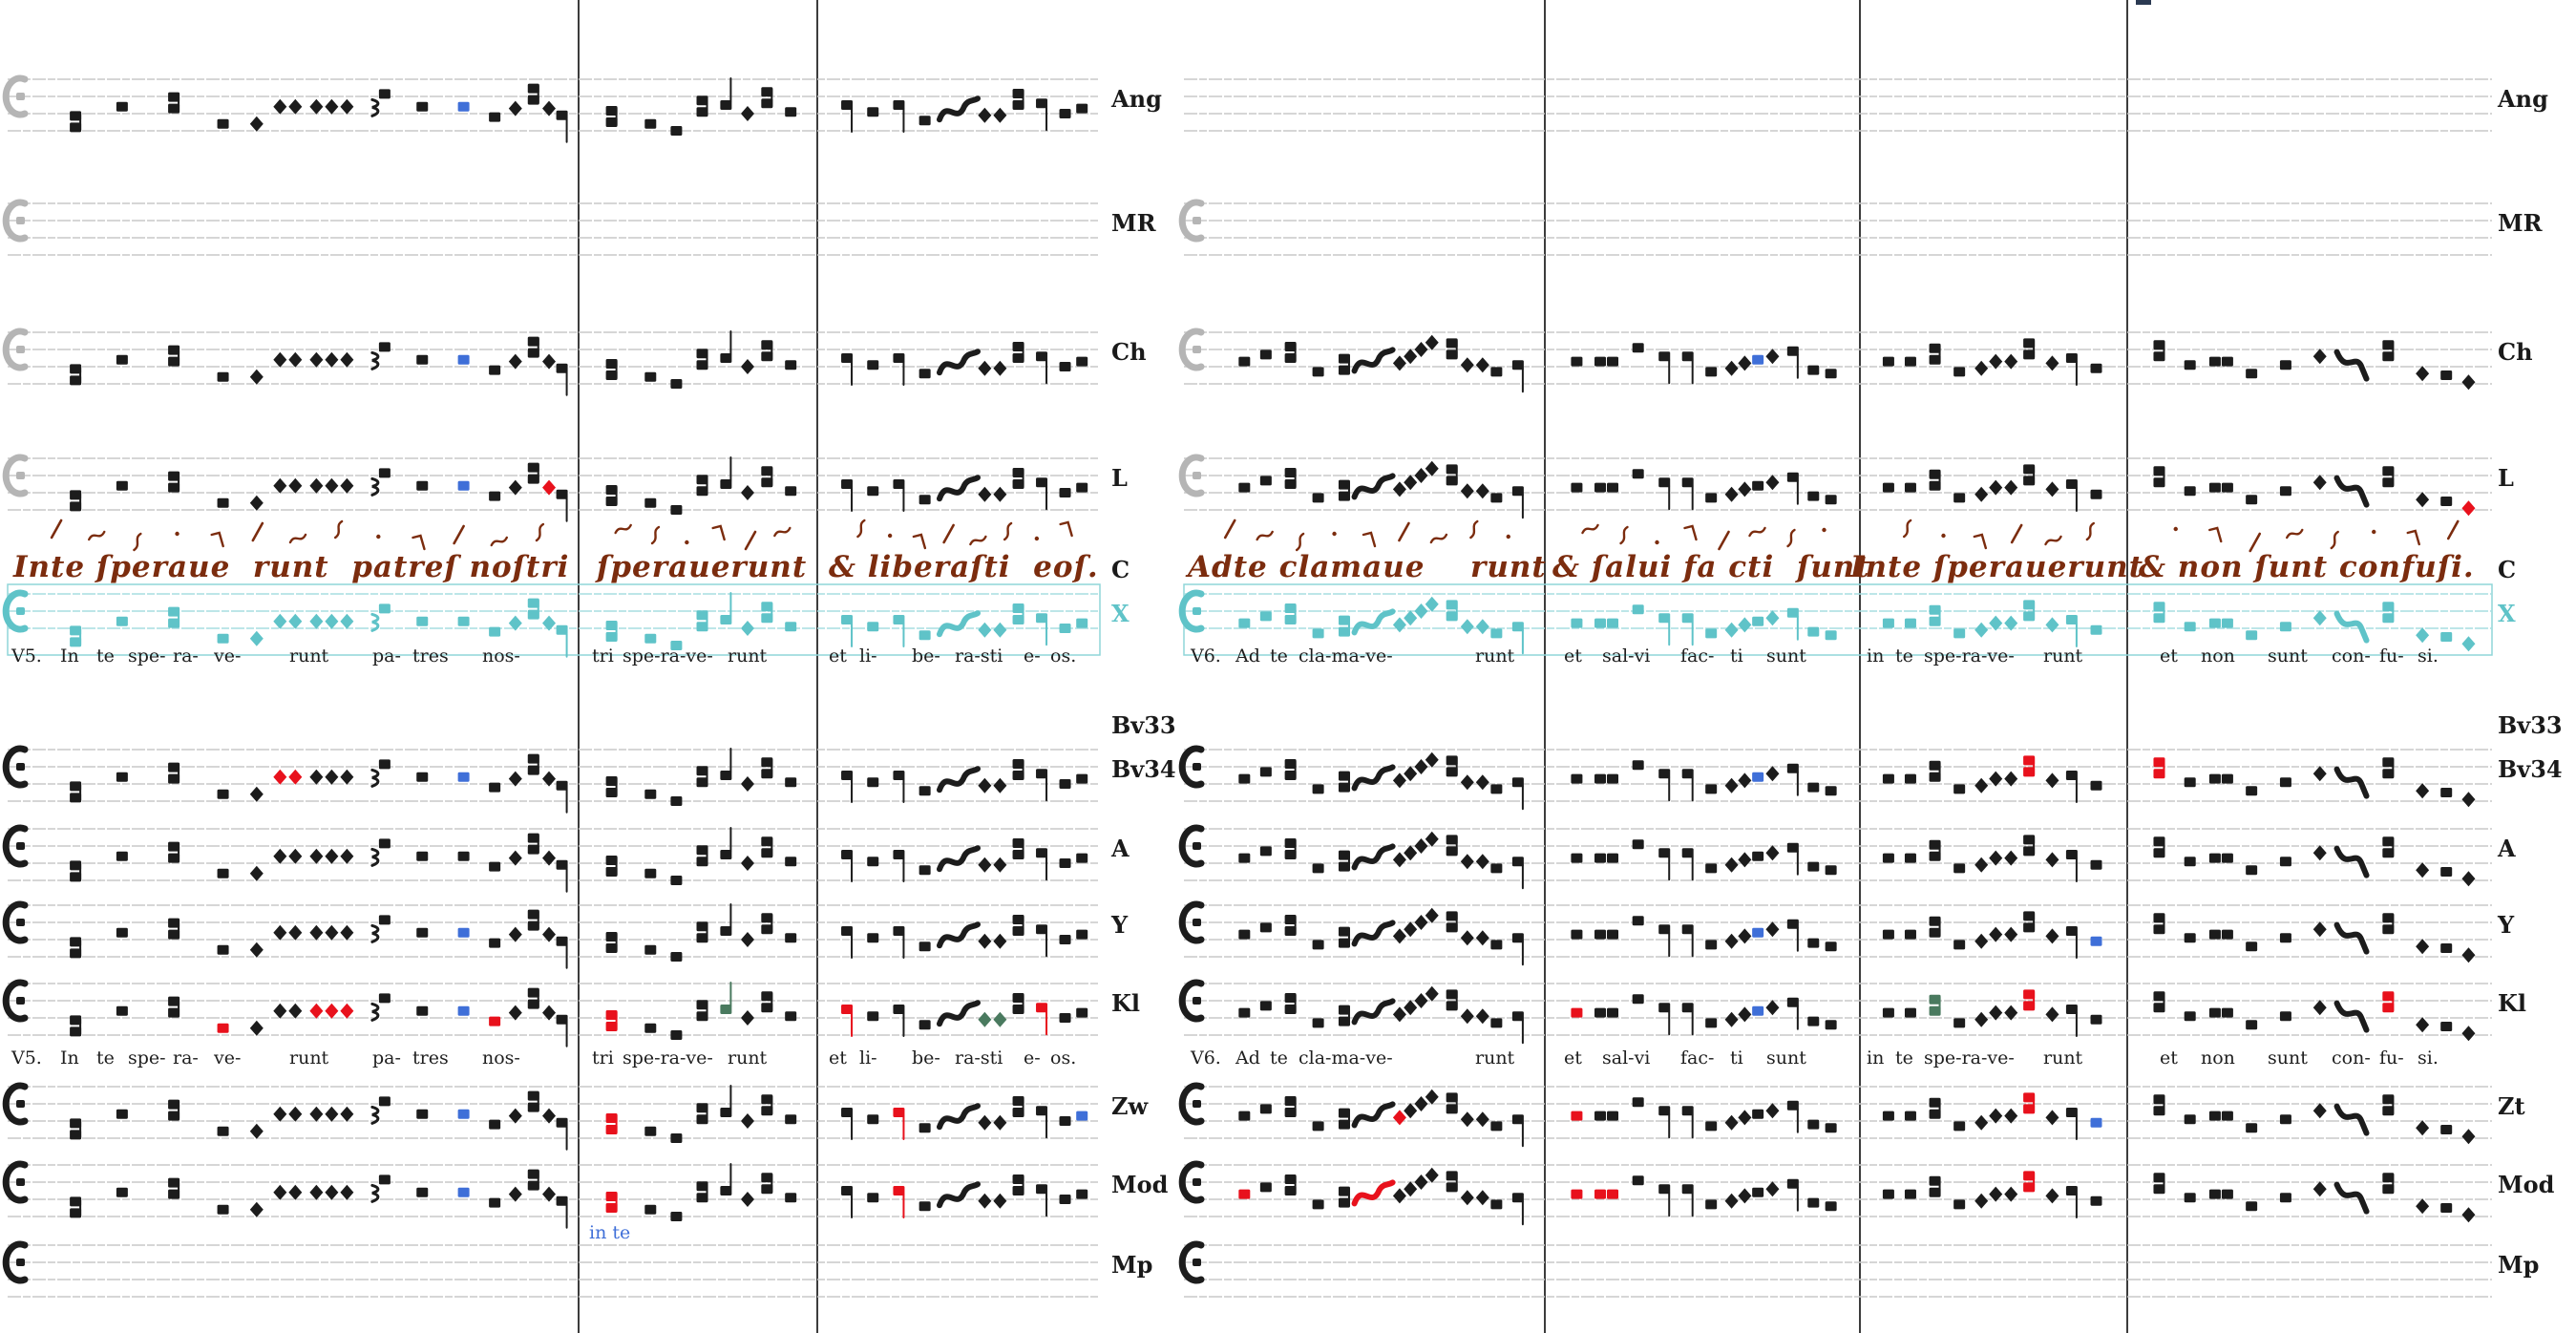 The width and height of the screenshot is (2576, 1333). I want to click on lyric-syllable: pa-, so click(386, 656).